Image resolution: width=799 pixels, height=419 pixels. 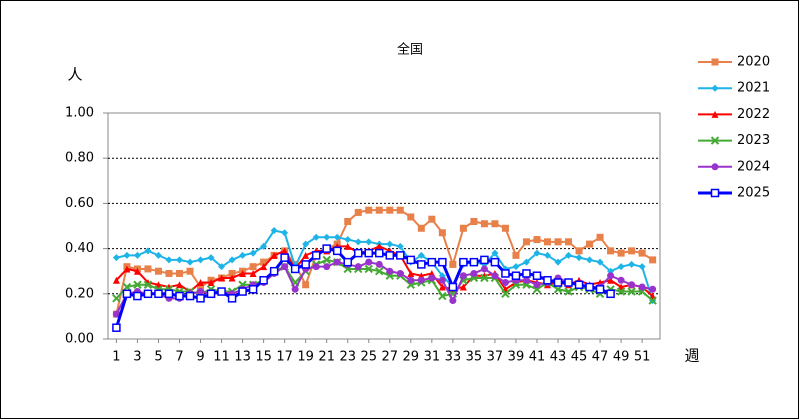 I want to click on legend-label: 2025, so click(x=753, y=193).